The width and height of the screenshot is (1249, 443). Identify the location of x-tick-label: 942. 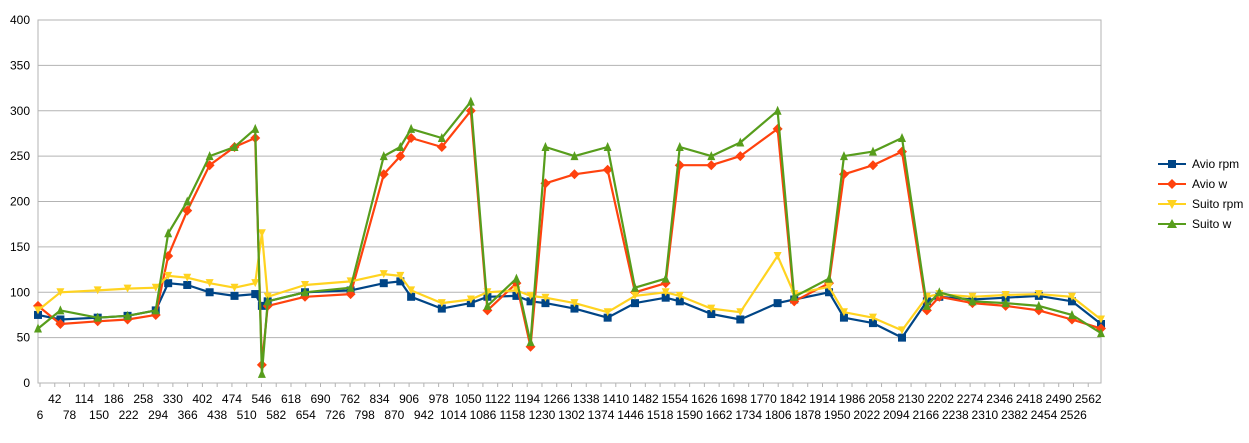
(424, 415).